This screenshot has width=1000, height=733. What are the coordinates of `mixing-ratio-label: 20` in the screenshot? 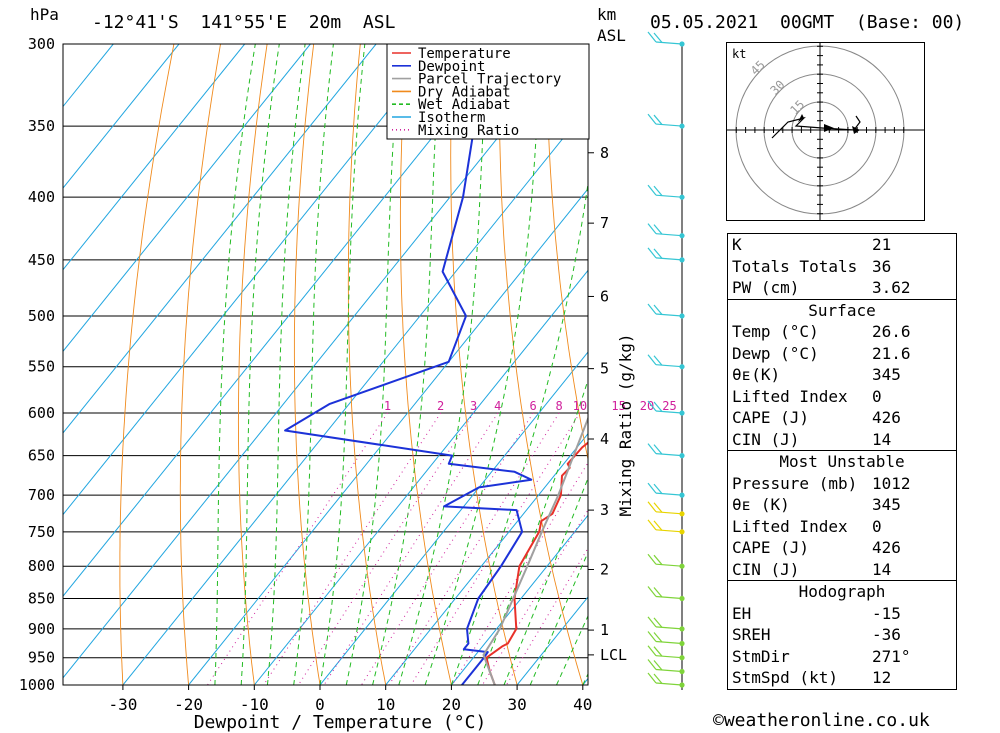 It's located at (647, 406).